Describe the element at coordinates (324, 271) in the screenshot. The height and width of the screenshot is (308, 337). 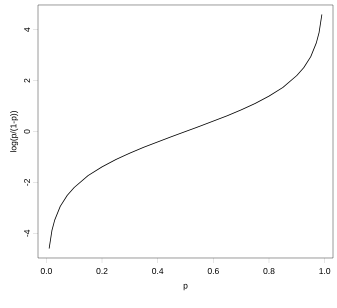
I see `x-tick-label: 1.0` at that location.